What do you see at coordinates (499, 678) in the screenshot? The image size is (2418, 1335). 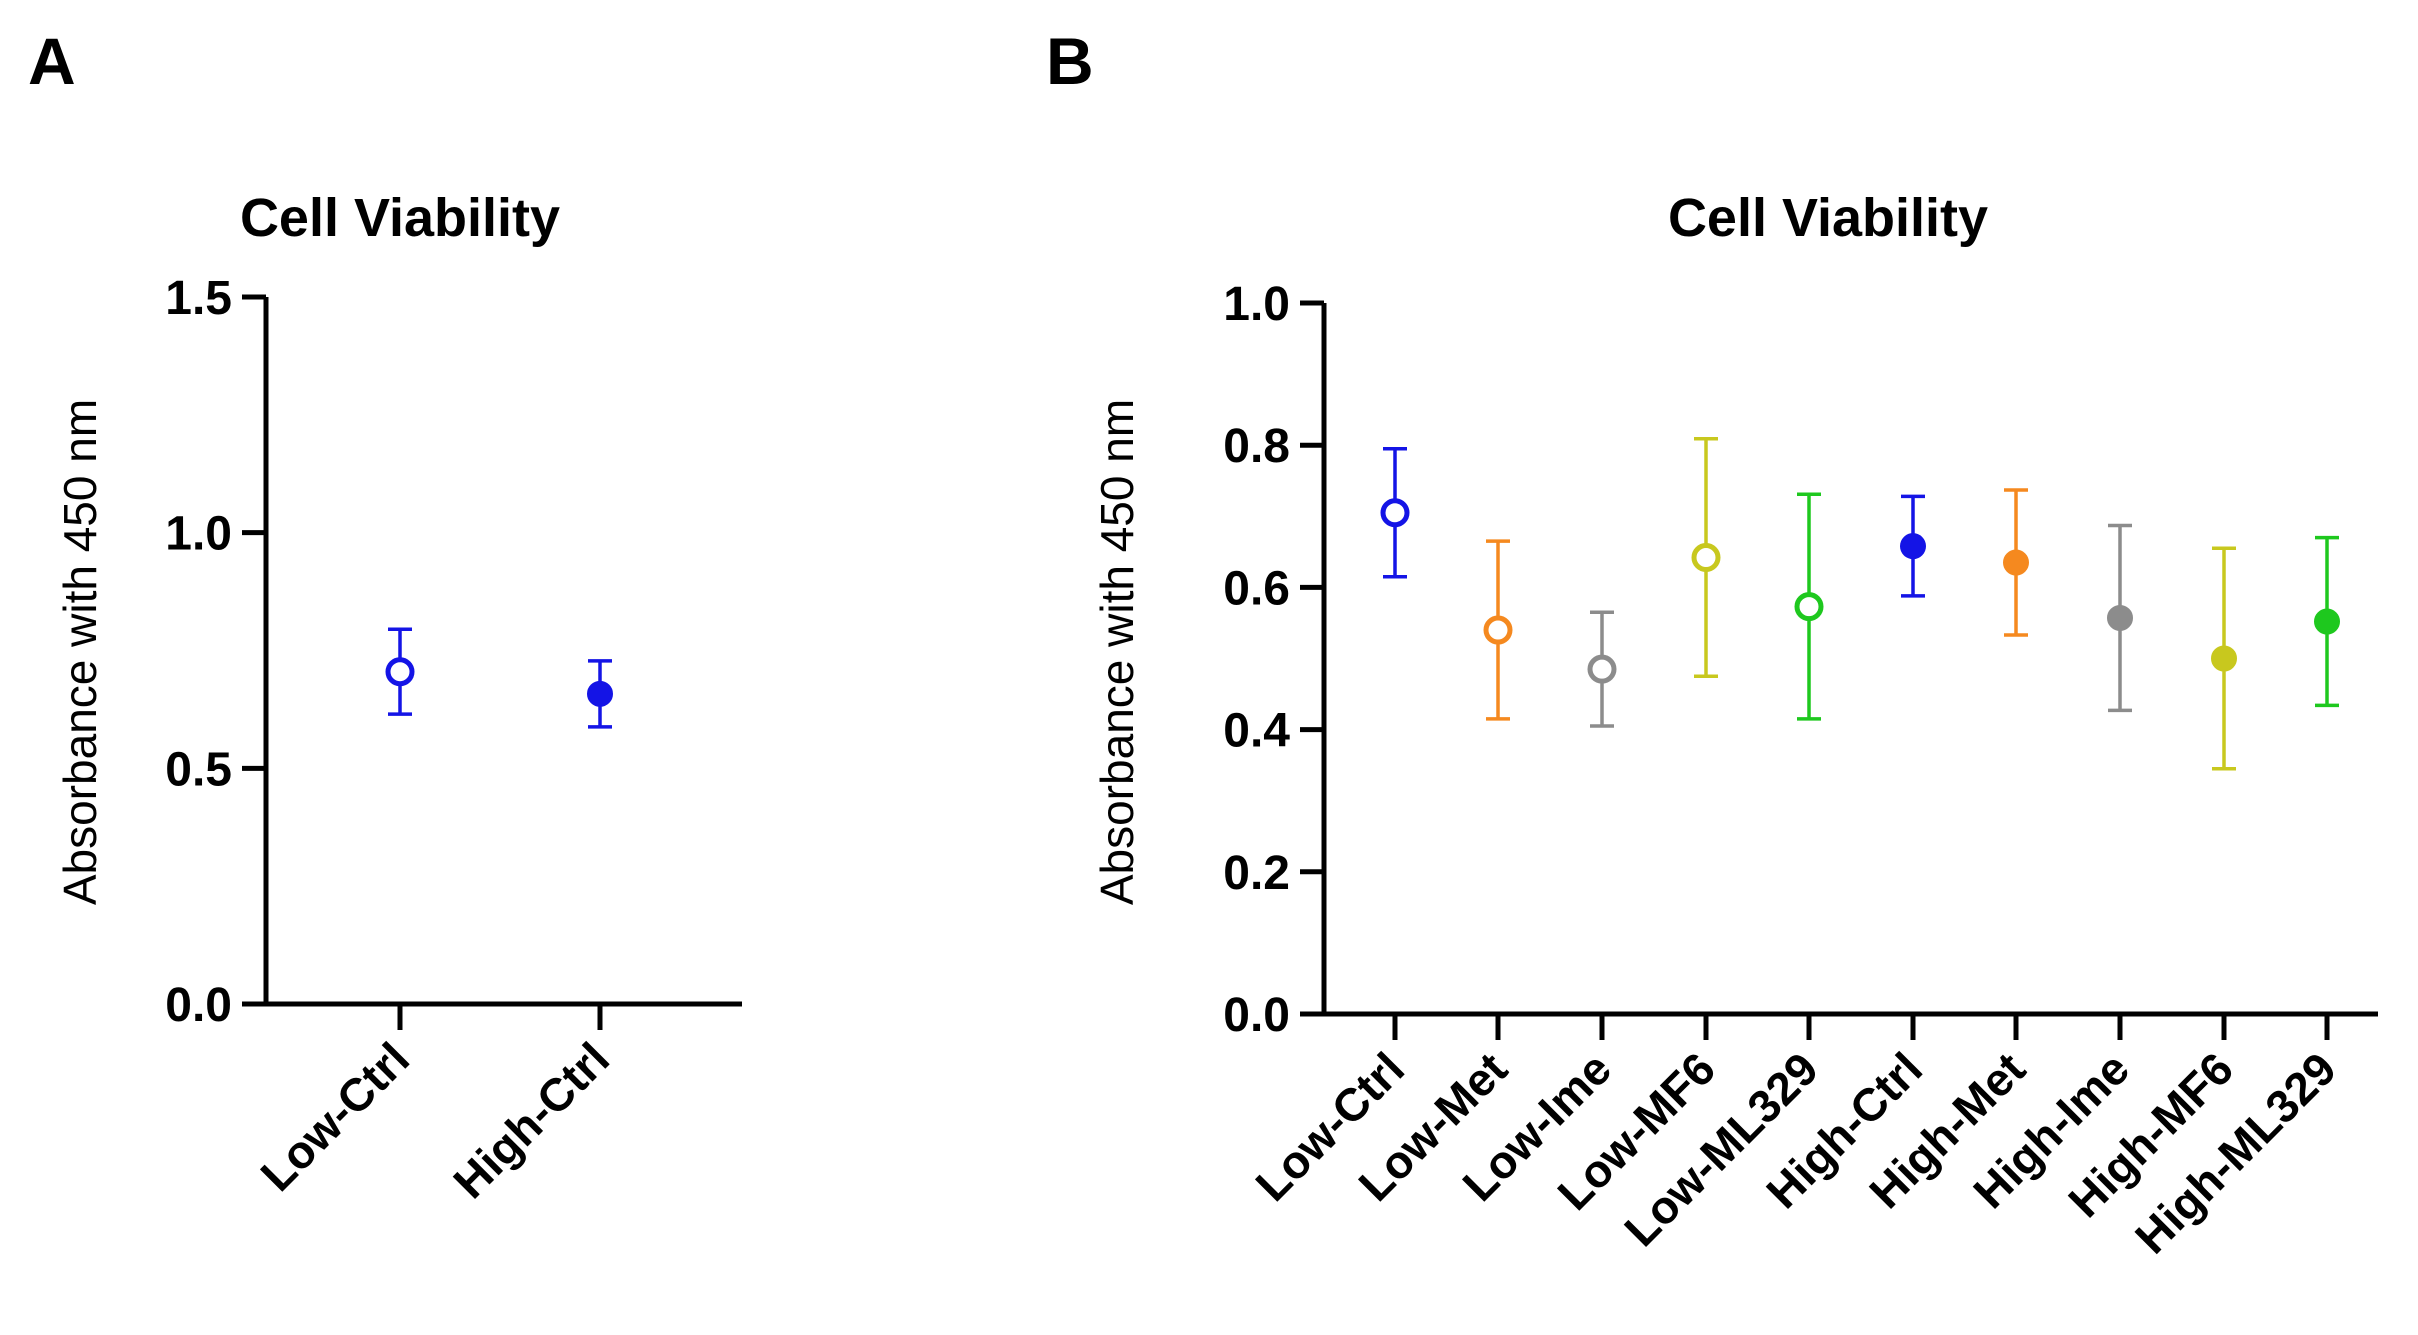 I see `panel-a-marks` at bounding box center [499, 678].